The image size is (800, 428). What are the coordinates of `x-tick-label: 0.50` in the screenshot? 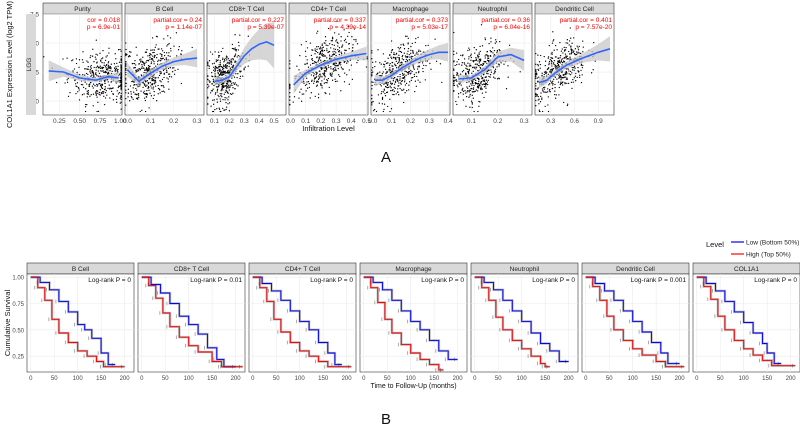 It's located at (79, 121).